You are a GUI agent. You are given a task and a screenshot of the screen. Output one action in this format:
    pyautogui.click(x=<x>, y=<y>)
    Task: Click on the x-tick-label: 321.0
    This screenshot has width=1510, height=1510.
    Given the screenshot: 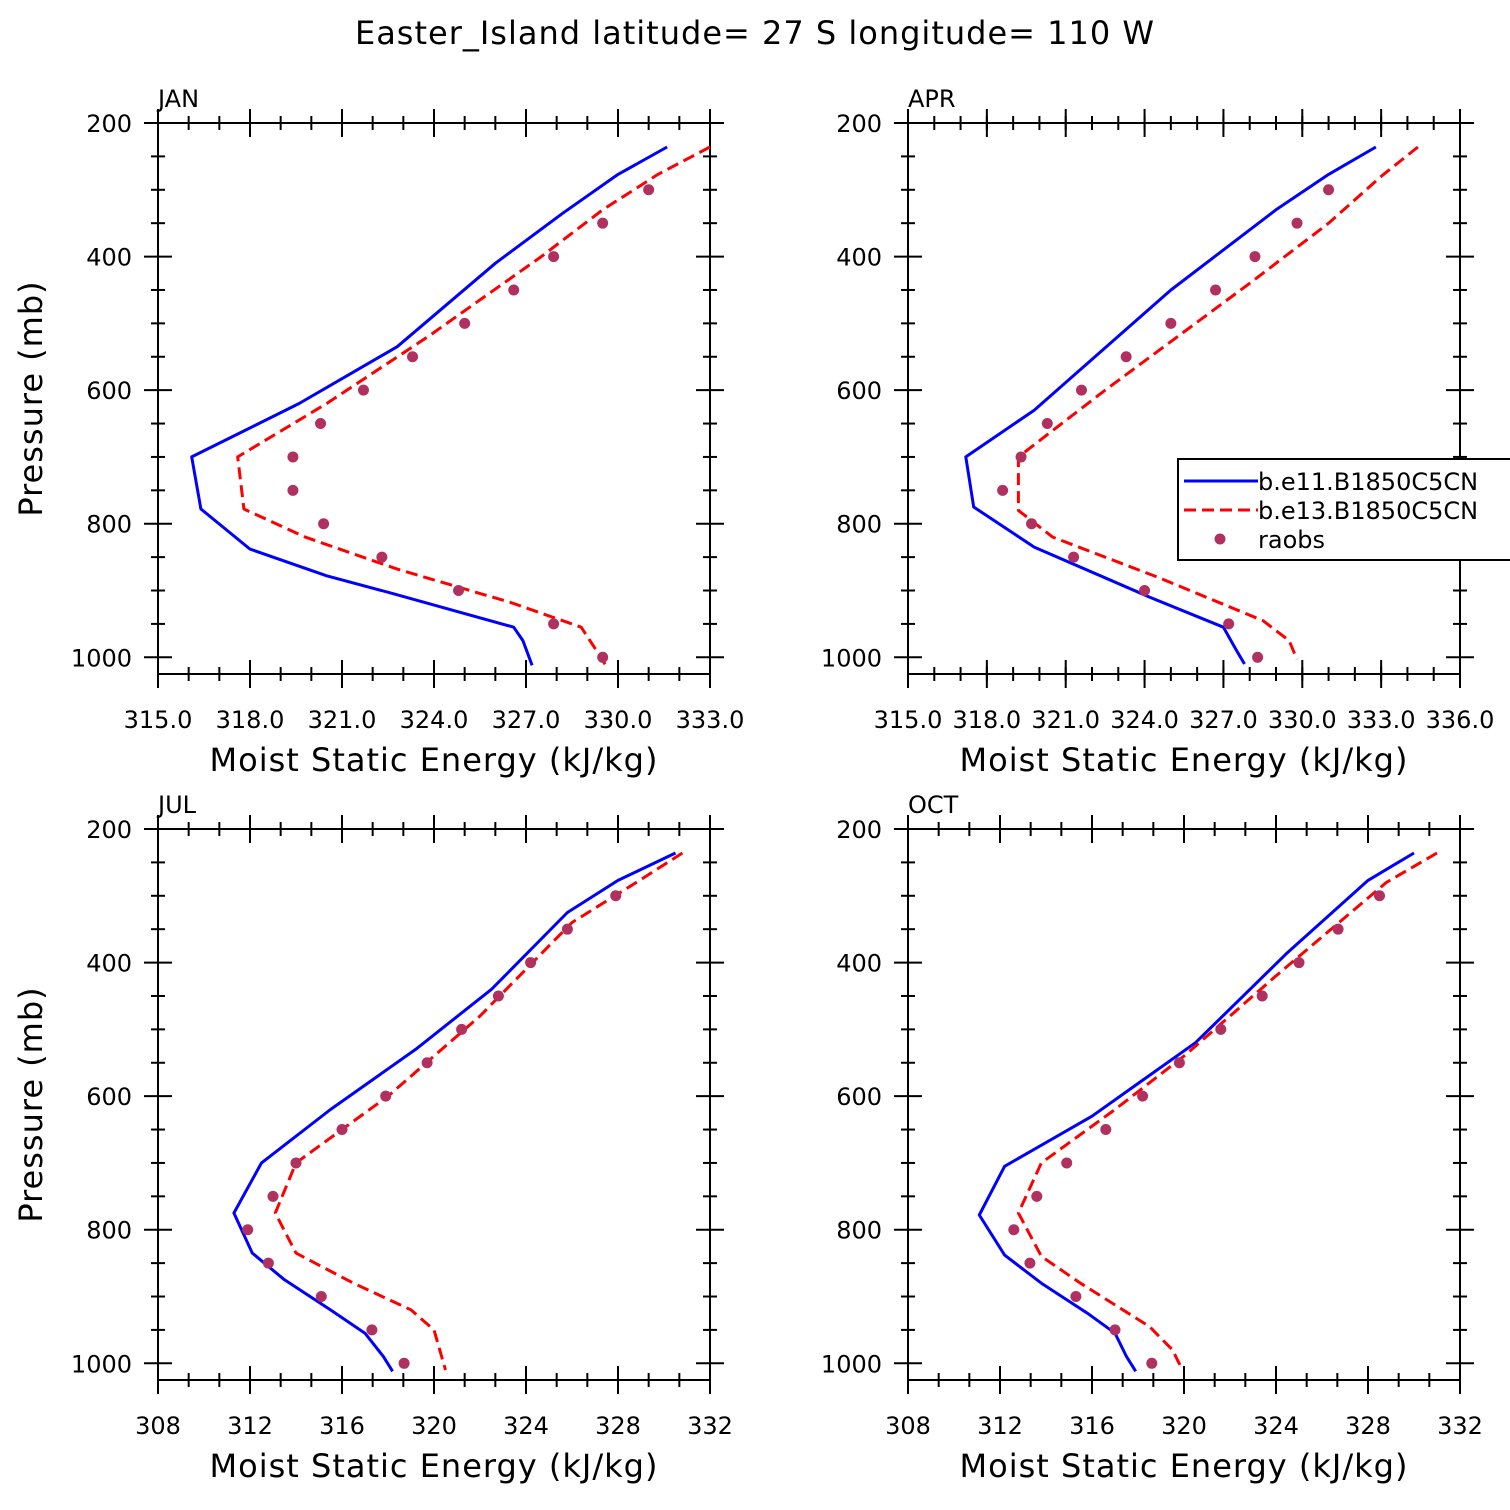 What is the action you would take?
    pyautogui.click(x=342, y=720)
    